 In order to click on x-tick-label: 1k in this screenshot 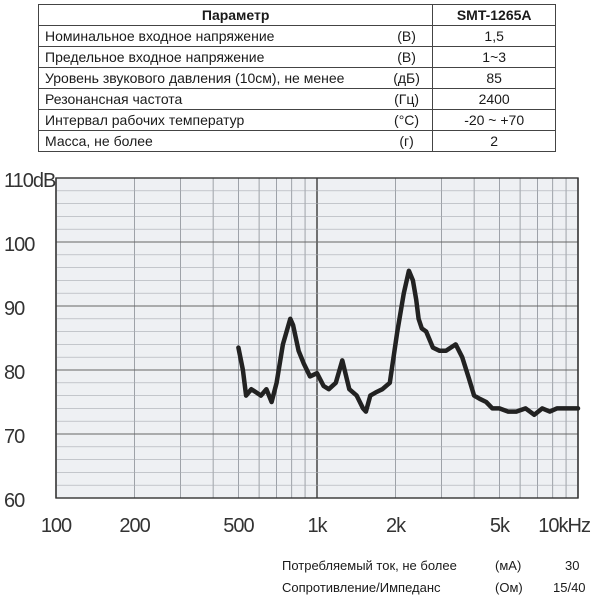, I will do `click(317, 526)`.